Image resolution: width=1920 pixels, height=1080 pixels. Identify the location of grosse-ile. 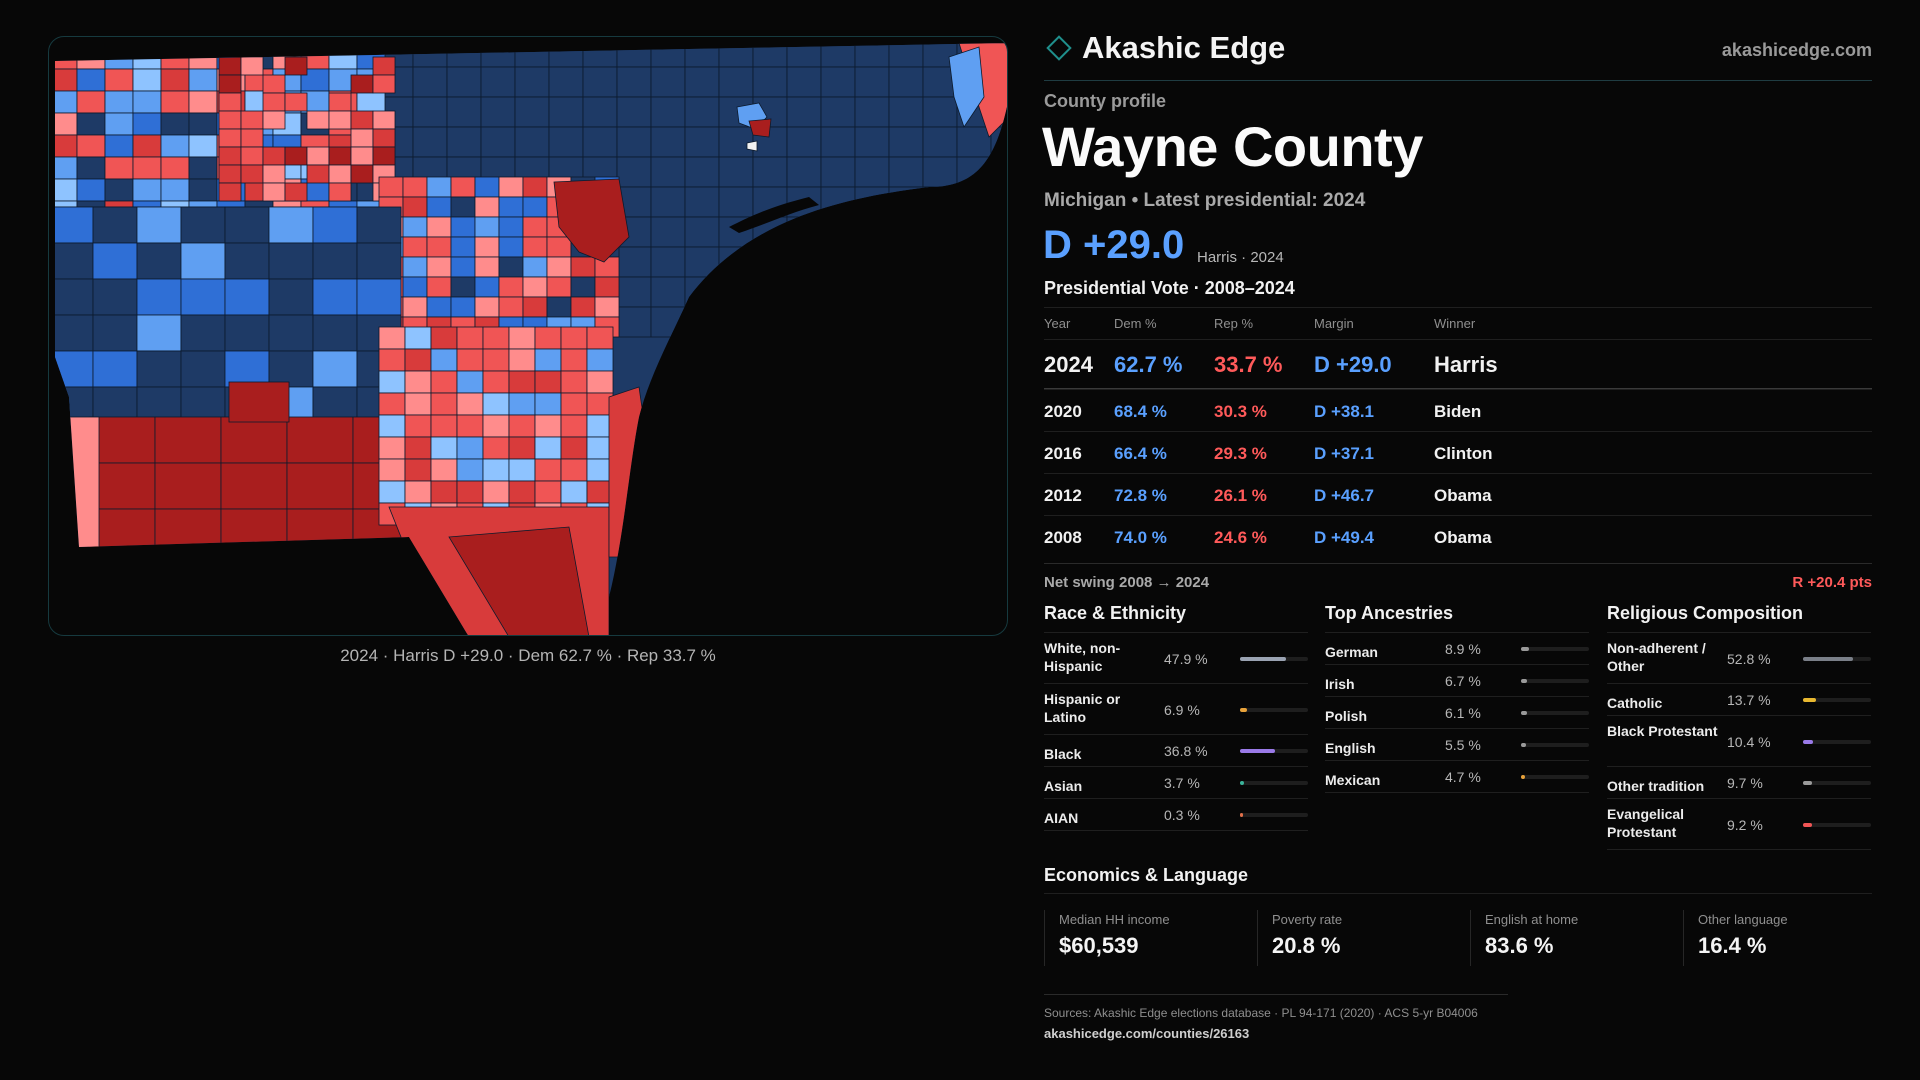
(629, 472).